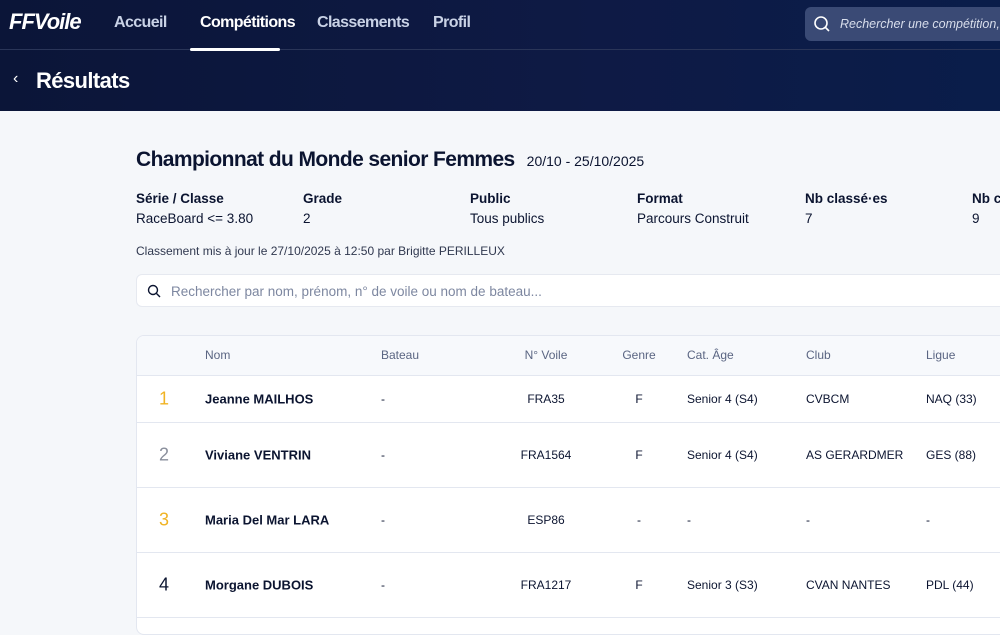 This screenshot has width=1000, height=635. I want to click on meta-serie: Série / Classe RaceBoard <= 3.80, so click(195, 208).